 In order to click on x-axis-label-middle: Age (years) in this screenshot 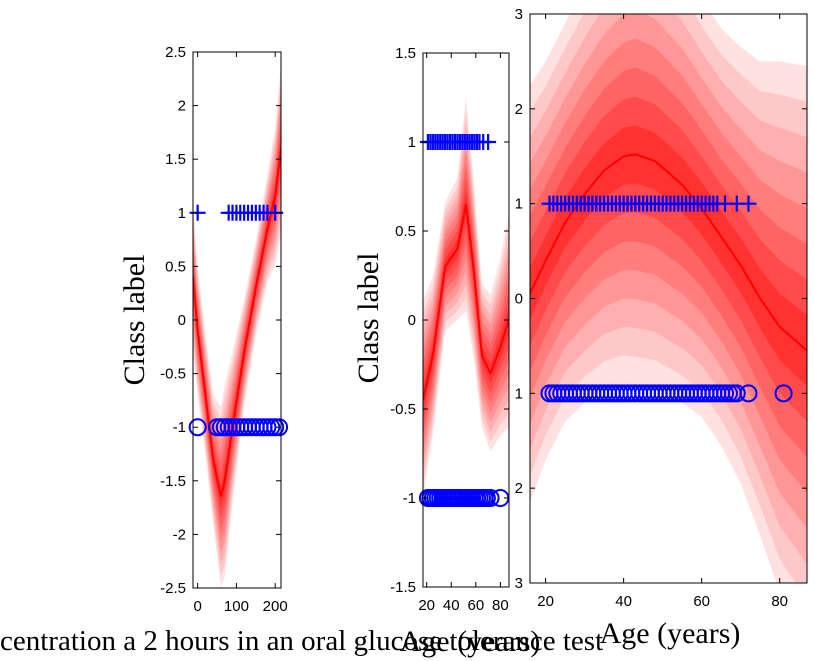, I will do `click(470, 641)`.